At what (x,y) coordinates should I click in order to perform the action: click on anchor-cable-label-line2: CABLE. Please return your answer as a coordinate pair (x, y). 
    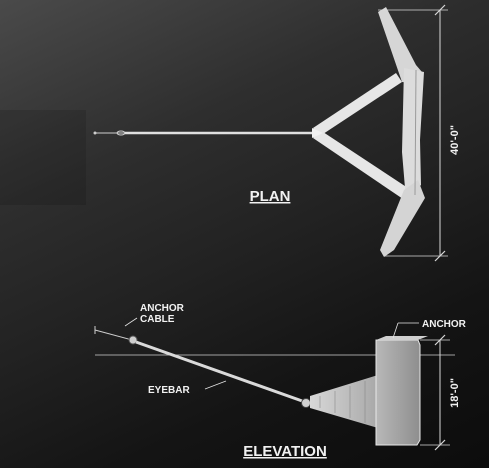
    Looking at the image, I should click on (157, 319).